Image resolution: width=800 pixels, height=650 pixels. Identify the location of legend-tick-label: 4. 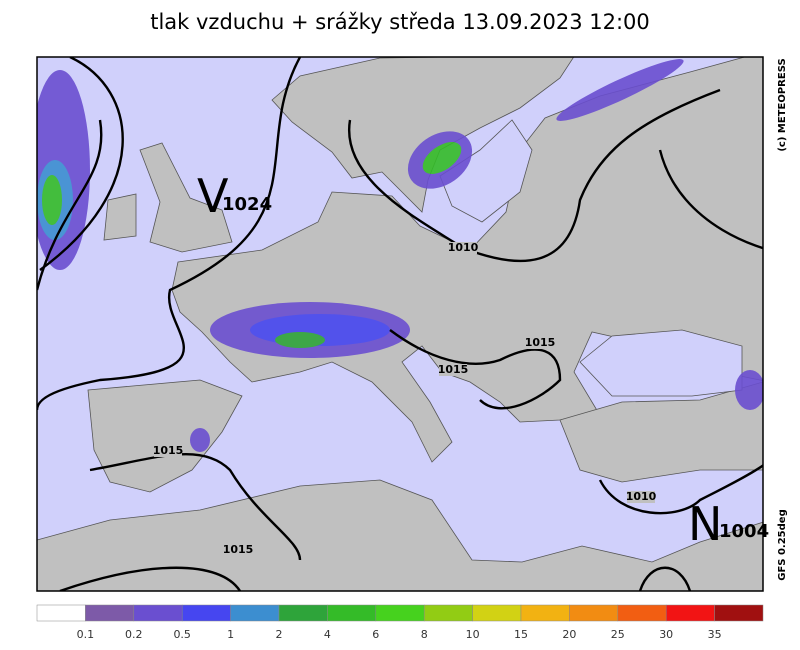
(327, 634).